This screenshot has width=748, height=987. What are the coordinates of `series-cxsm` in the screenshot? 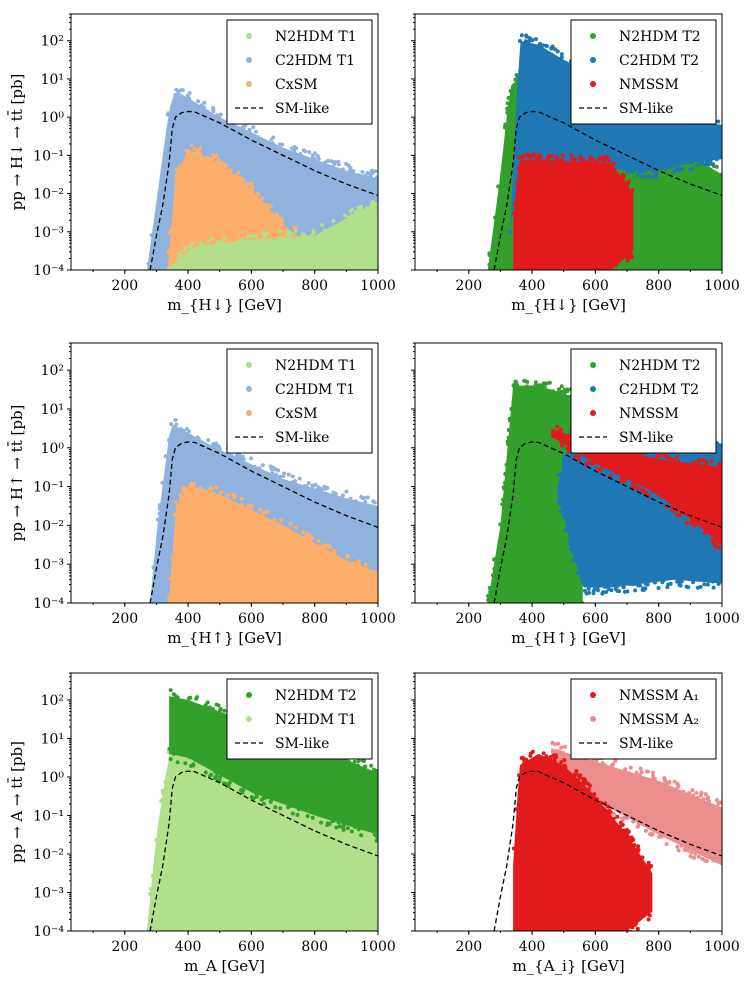 It's located at (272, 546).